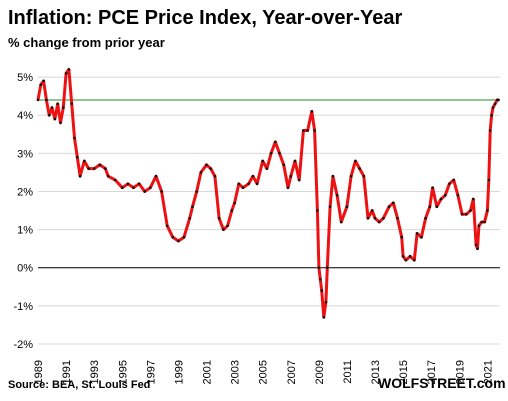 The height and width of the screenshot is (401, 508). What do you see at coordinates (442, 383) in the screenshot?
I see `brand-watermark: WOLFSTREET.com` at bounding box center [442, 383].